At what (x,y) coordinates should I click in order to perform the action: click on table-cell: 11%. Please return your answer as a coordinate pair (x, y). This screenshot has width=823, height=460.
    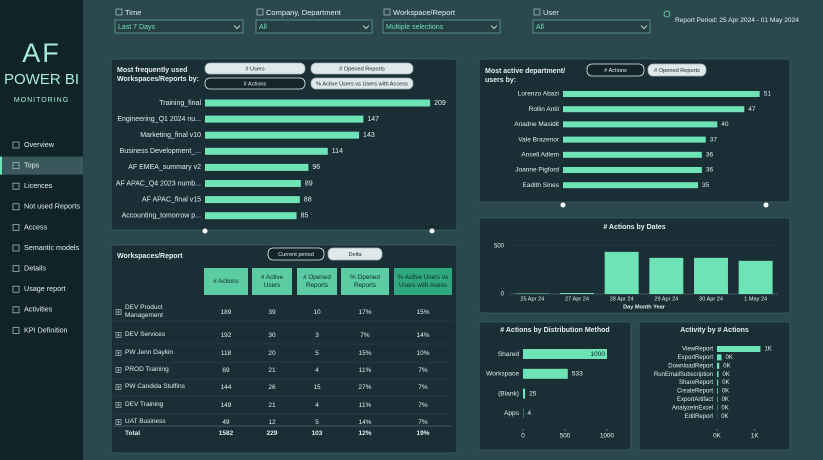
    Looking at the image, I should click on (365, 405).